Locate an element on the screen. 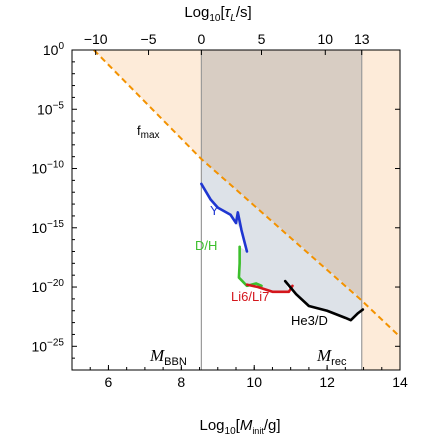 The width and height of the screenshot is (436, 439). top-axis-title: Log10[τL/s] is located at coordinates (217, 14).